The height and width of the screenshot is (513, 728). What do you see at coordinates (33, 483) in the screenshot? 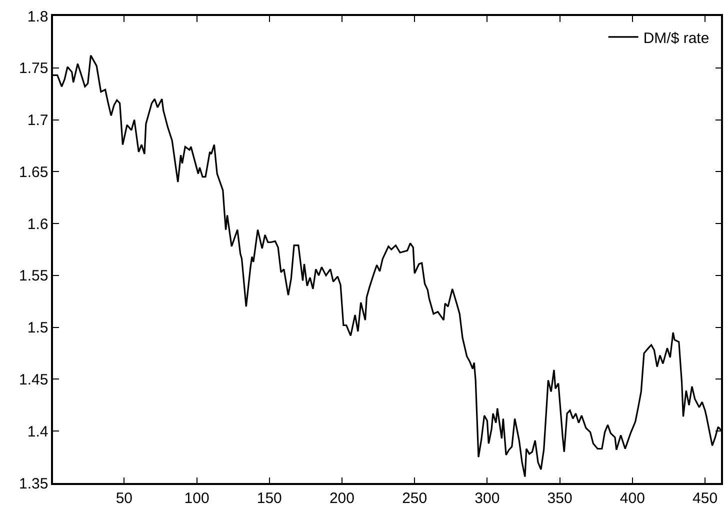
I see `y-tick-label: 1.35` at bounding box center [33, 483].